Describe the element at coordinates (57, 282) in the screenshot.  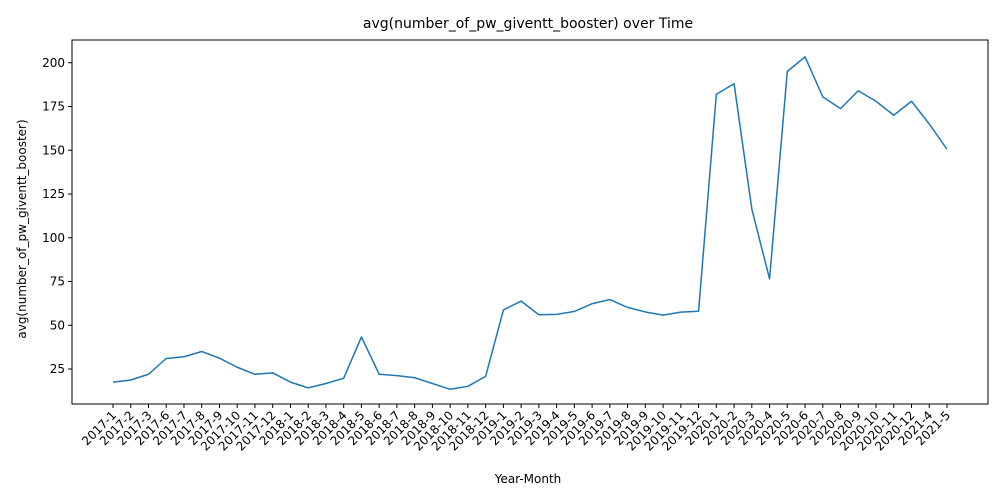
I see `y-tick-label: 75` at that location.